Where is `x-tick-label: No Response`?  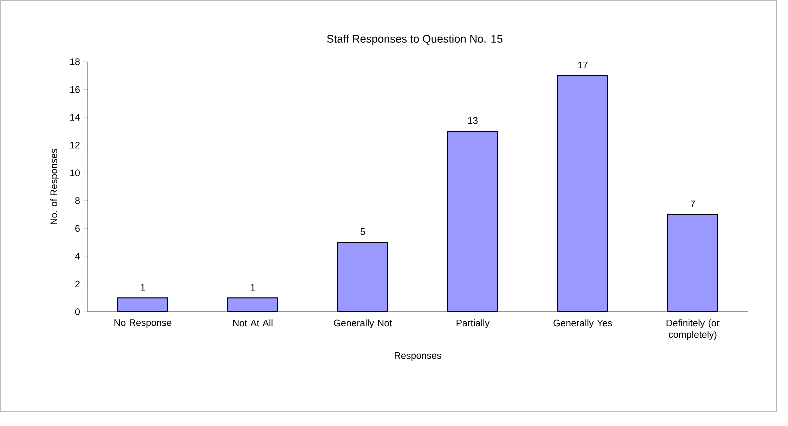 x-tick-label: No Response is located at coordinates (143, 324).